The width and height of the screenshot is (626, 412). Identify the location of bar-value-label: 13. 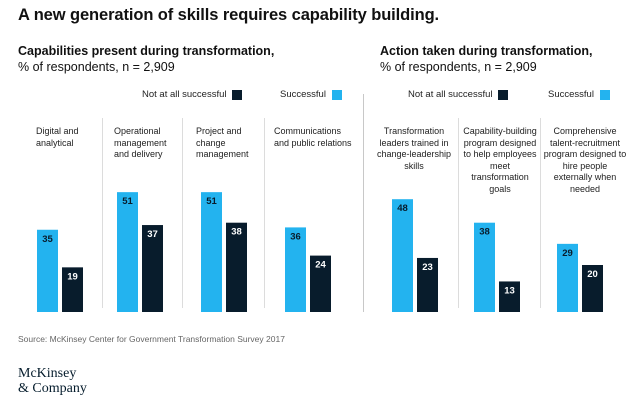
(509, 290).